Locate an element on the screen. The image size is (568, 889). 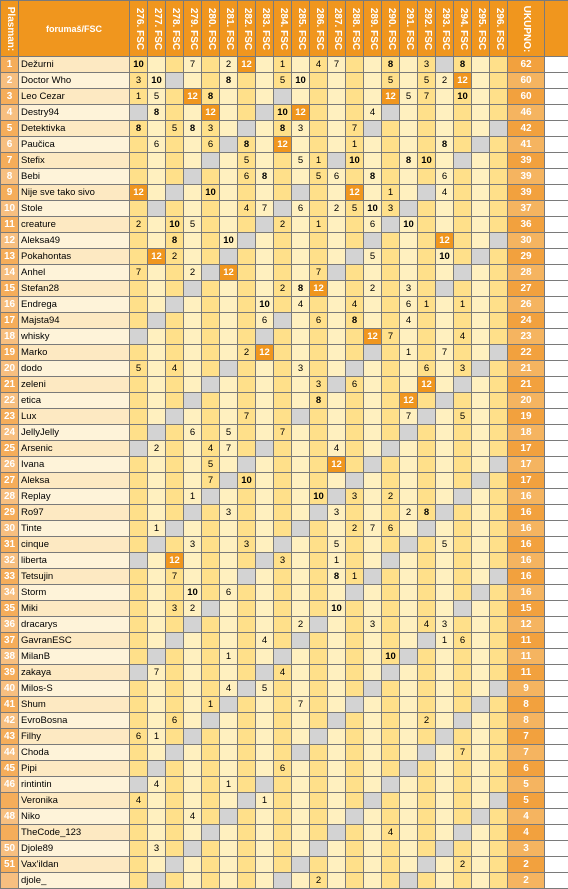
score-cell: 10 is located at coordinates (319, 497).